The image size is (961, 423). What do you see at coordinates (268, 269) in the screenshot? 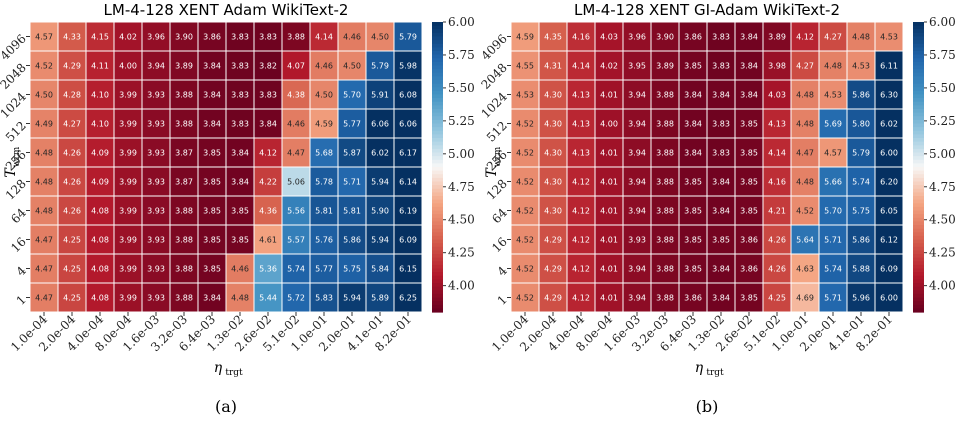
I see `cell-value-label: 5.36` at bounding box center [268, 269].